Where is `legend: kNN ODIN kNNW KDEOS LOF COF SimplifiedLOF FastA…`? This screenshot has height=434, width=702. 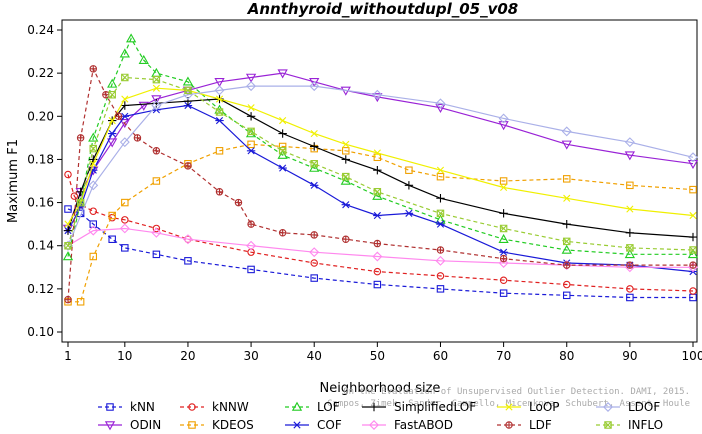
legend: kNN ODIN kNNW KDEOS LOF COF SimplifiedLOF FastA… is located at coordinates (380, 416).